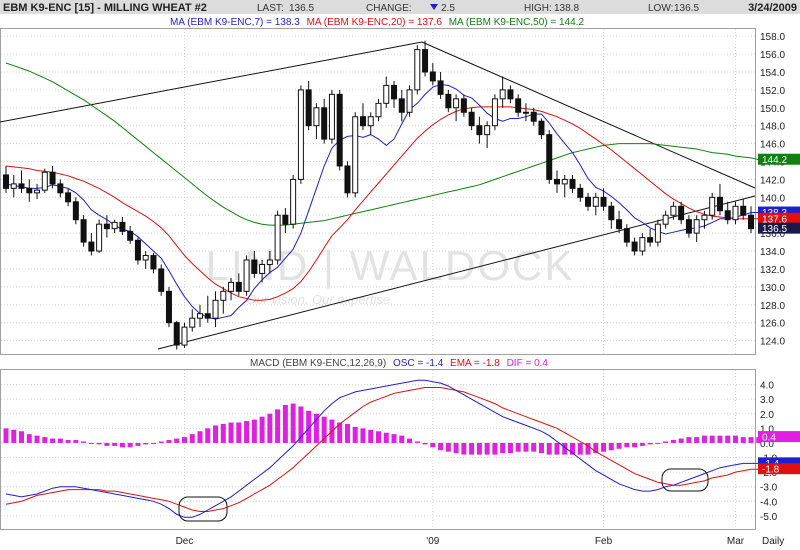  Describe the element at coordinates (319, 299) in the screenshot. I see `watermark-tagline: Our vision. Our expertise.` at that location.